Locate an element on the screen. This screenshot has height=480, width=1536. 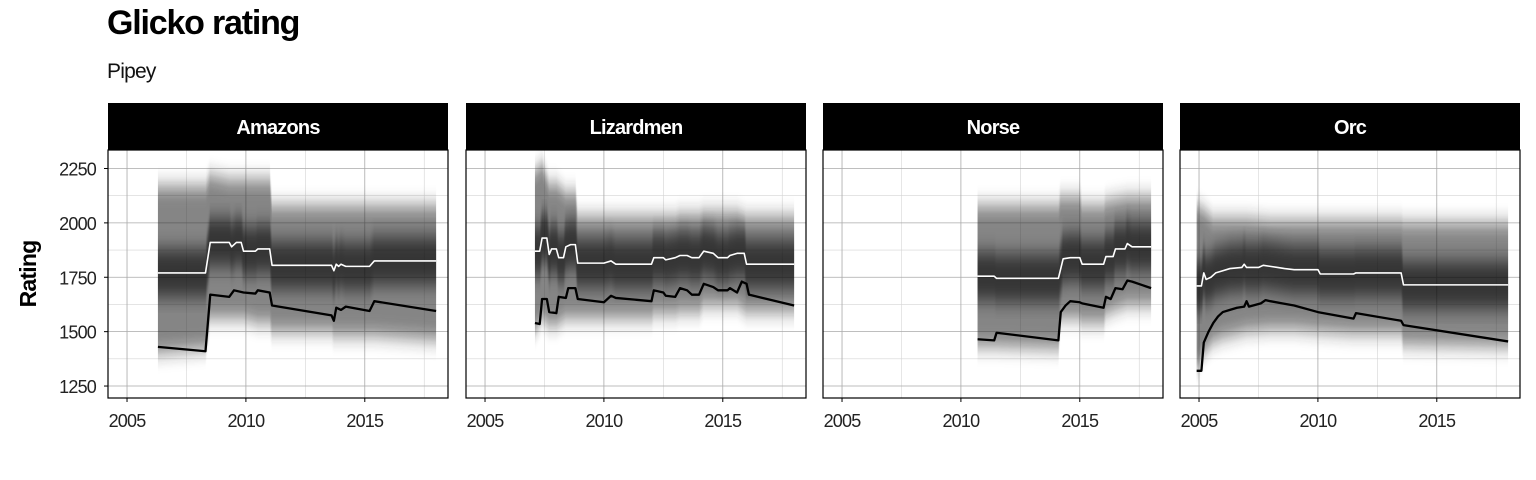
y-tick-label: 1500 is located at coordinates (78, 333).